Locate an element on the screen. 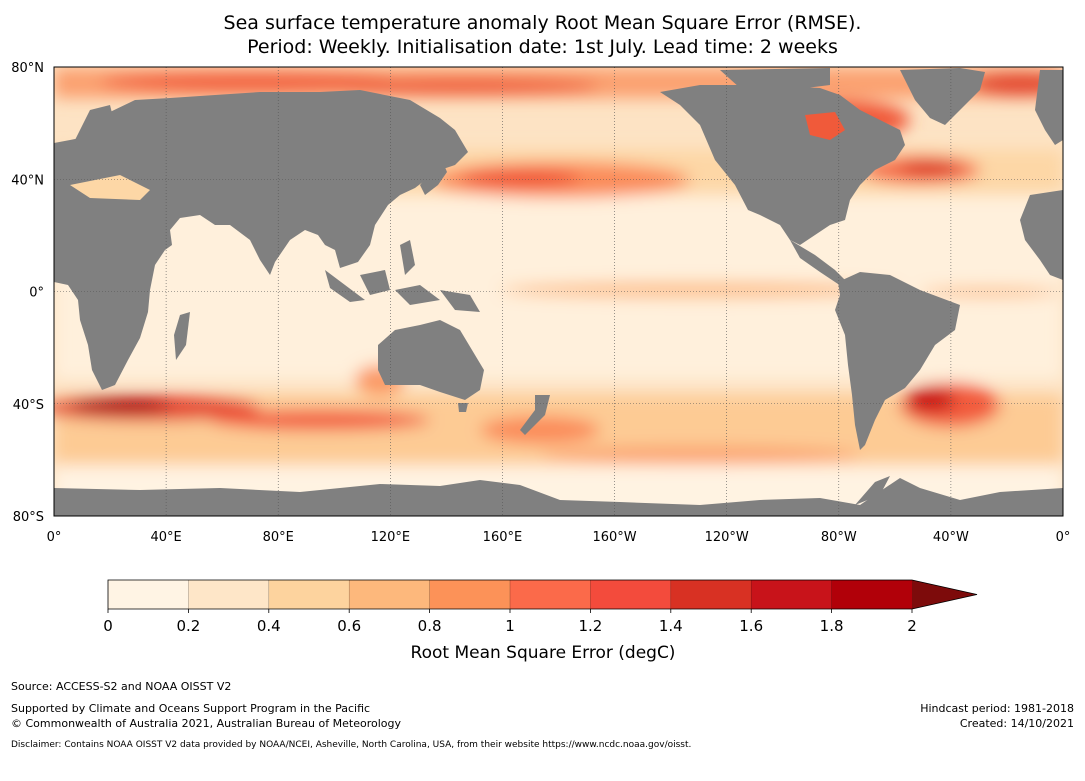 Image resolution: width=1085 pixels, height=781 pixels. lat-tick-label: 80°N is located at coordinates (27, 68).